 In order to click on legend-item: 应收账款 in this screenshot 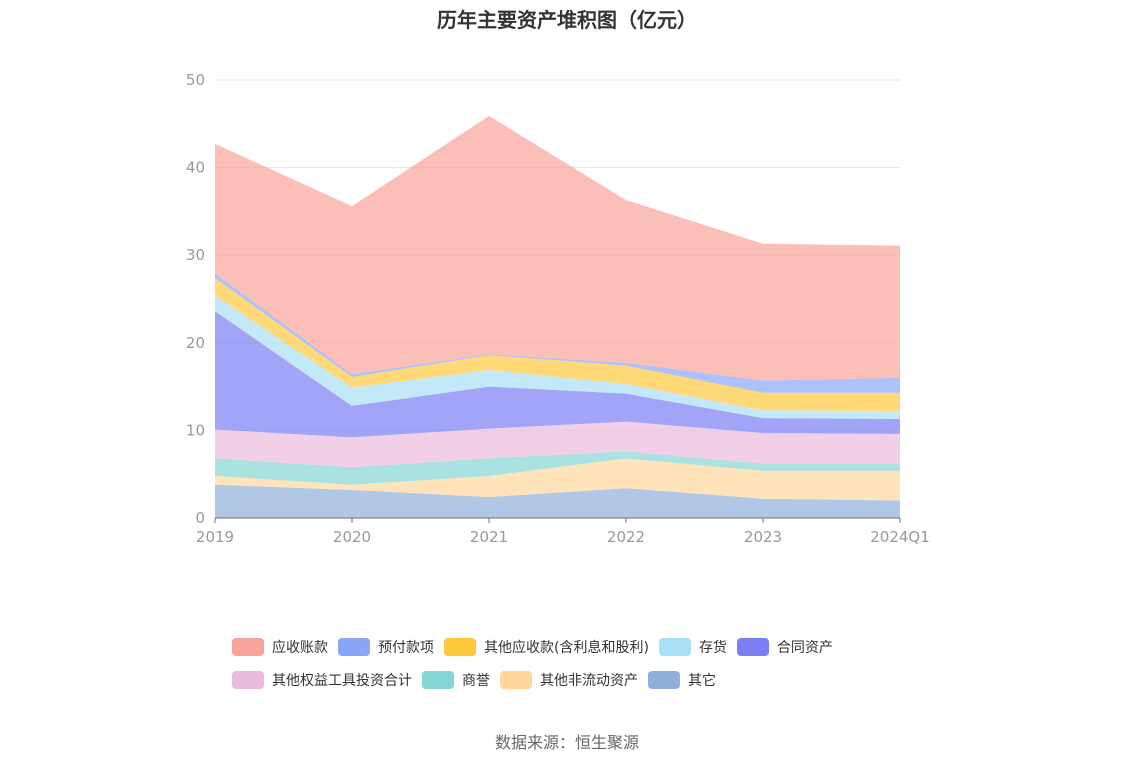, I will do `click(280, 647)`.